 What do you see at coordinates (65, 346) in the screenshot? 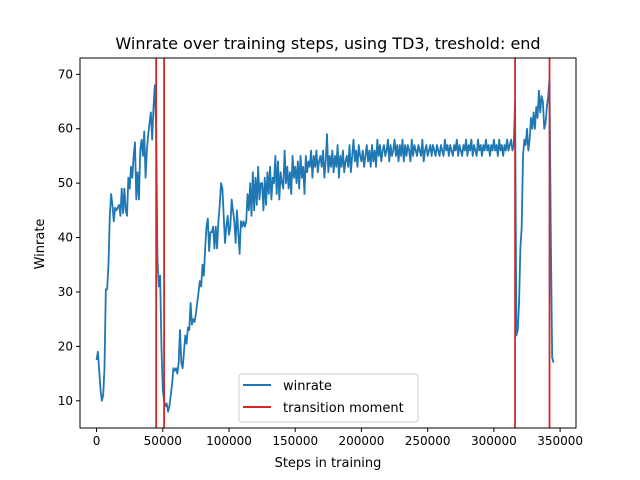
I see `y-tick-label: 20` at bounding box center [65, 346].